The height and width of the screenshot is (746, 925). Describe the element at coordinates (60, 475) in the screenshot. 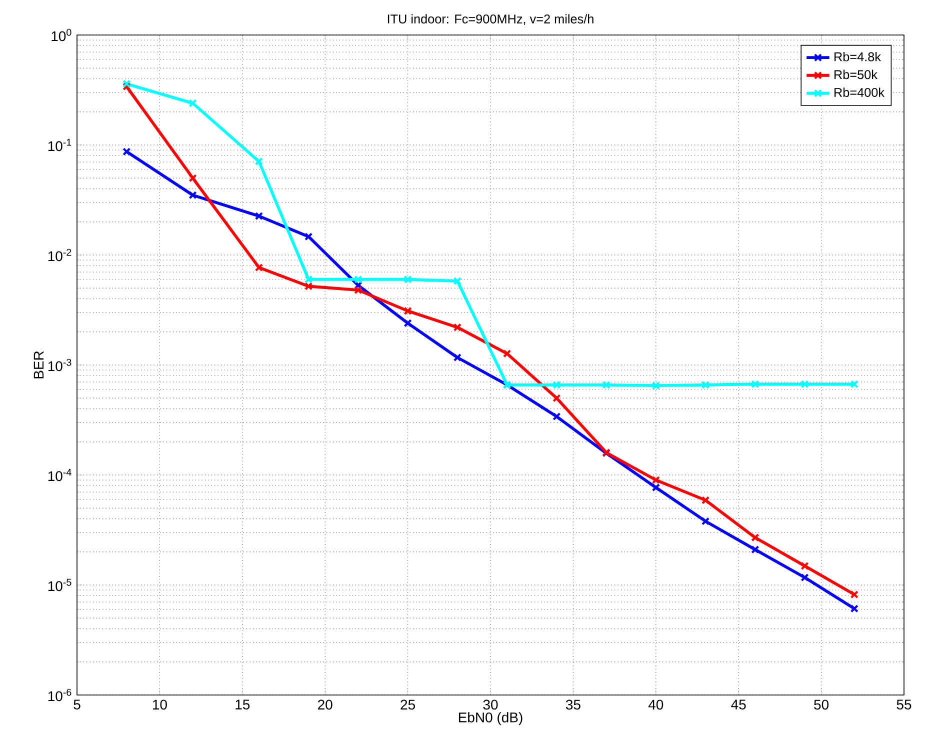

I see `y-tick-label: 10$^{-4}$` at that location.